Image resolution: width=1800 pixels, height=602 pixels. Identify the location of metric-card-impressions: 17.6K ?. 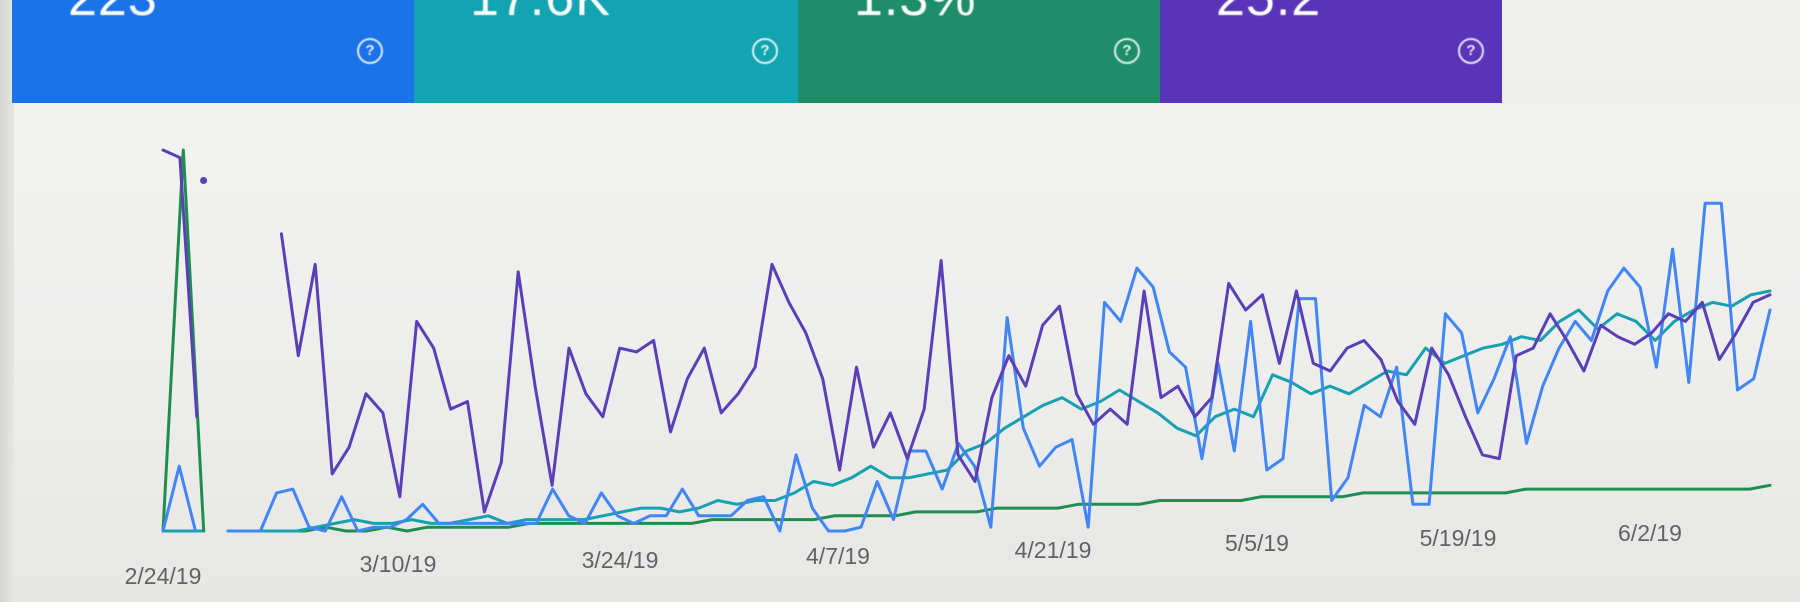
(606, 51).